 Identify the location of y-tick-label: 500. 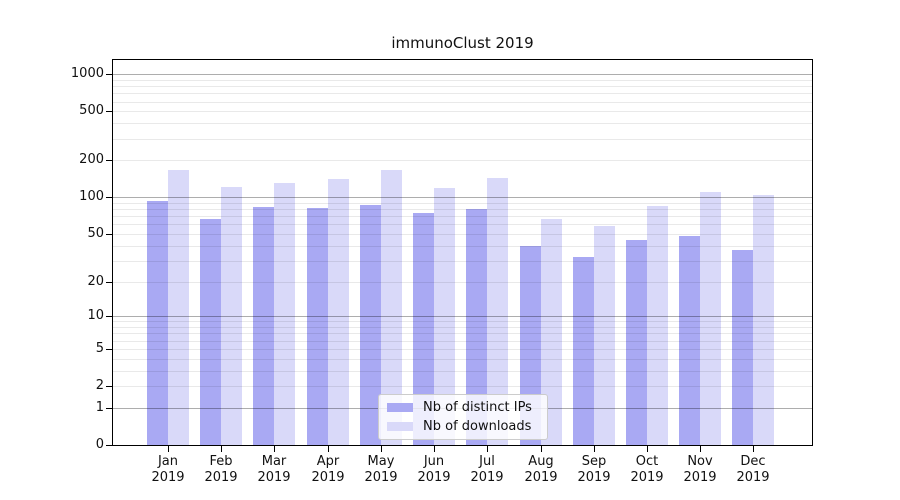
(91, 110).